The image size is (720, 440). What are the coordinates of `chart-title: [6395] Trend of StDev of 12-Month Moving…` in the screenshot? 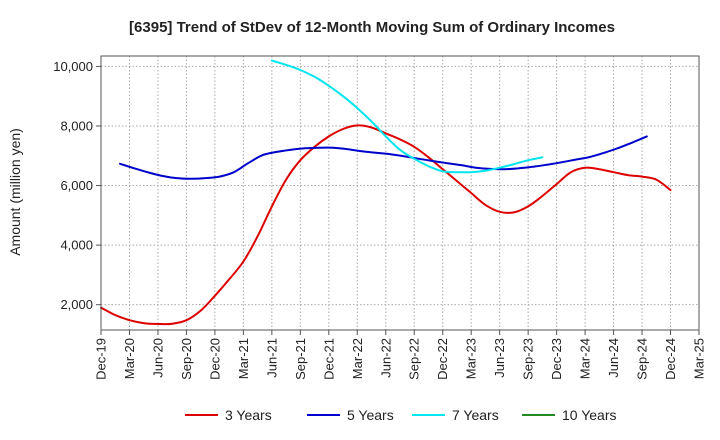 It's located at (372, 27).